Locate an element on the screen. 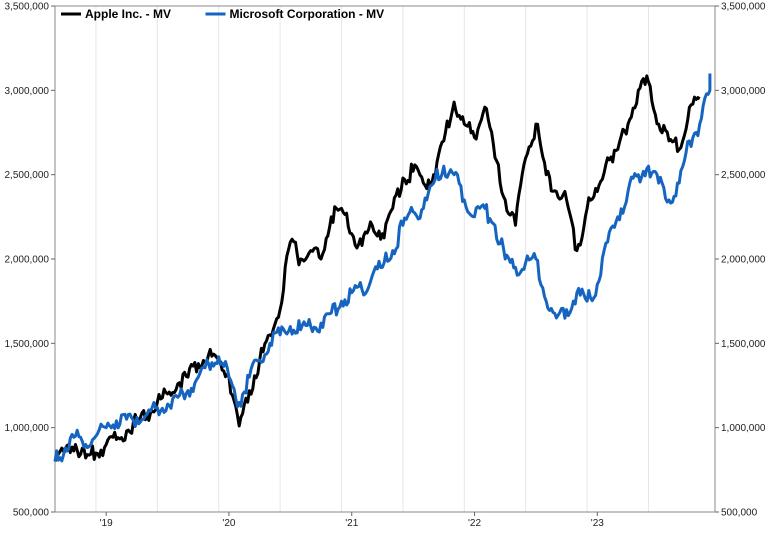 The height and width of the screenshot is (535, 770). y-tick-label-left: 2,000,000 is located at coordinates (27, 260).